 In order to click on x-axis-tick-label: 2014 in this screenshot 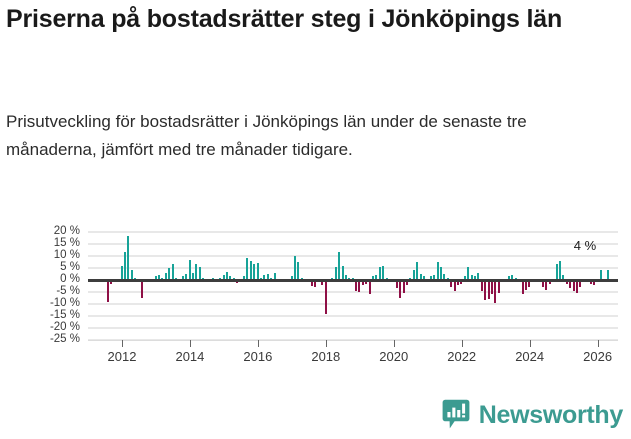, I will do `click(190, 356)`.